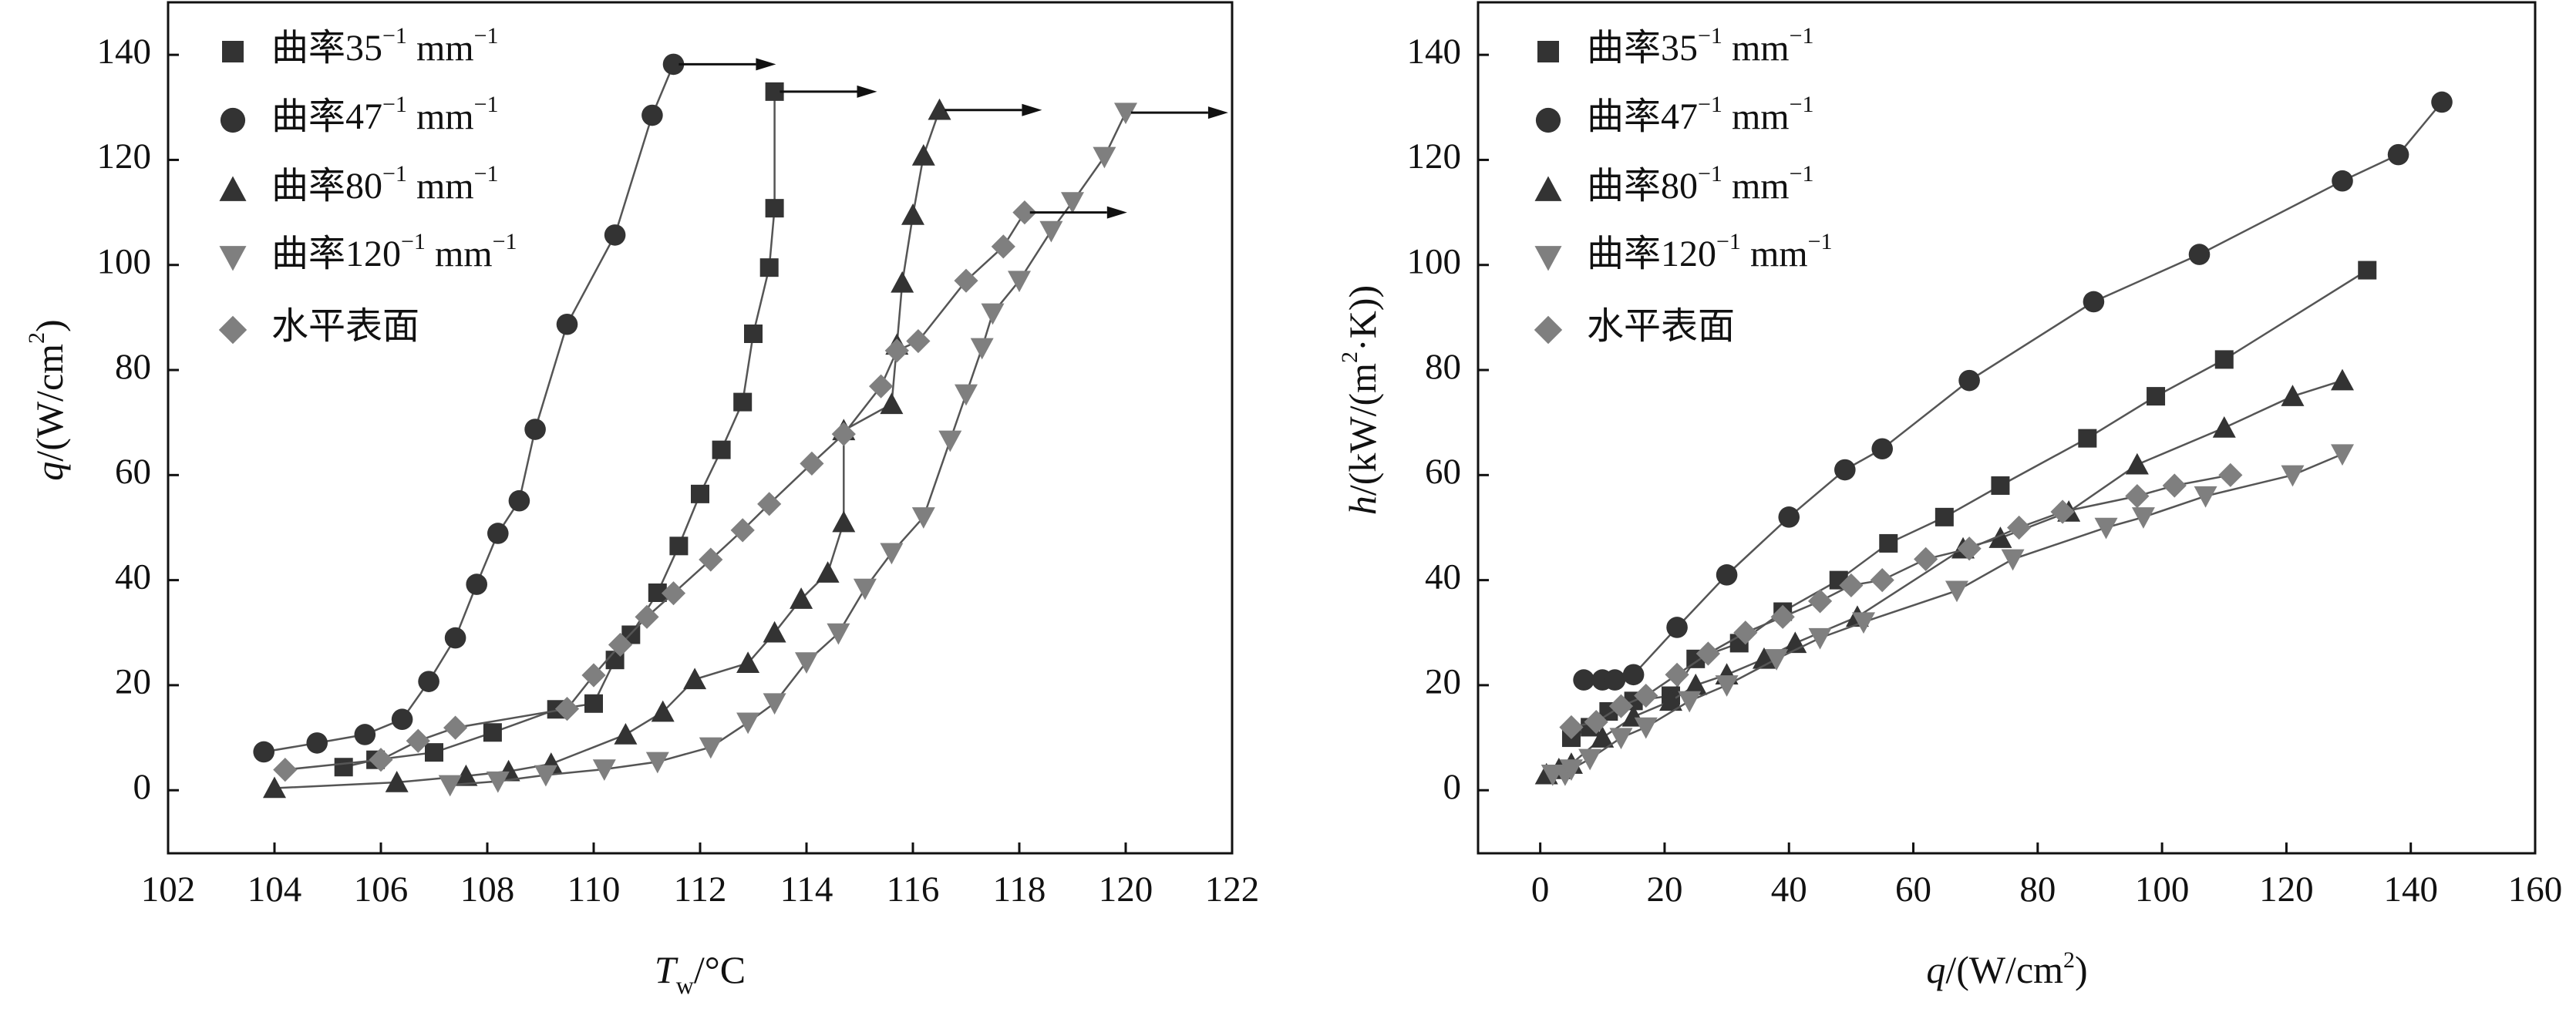 The image size is (2576, 1019). Describe the element at coordinates (395, 174) in the screenshot. I see `left-legend-label-curv80-exp: −1` at that location.